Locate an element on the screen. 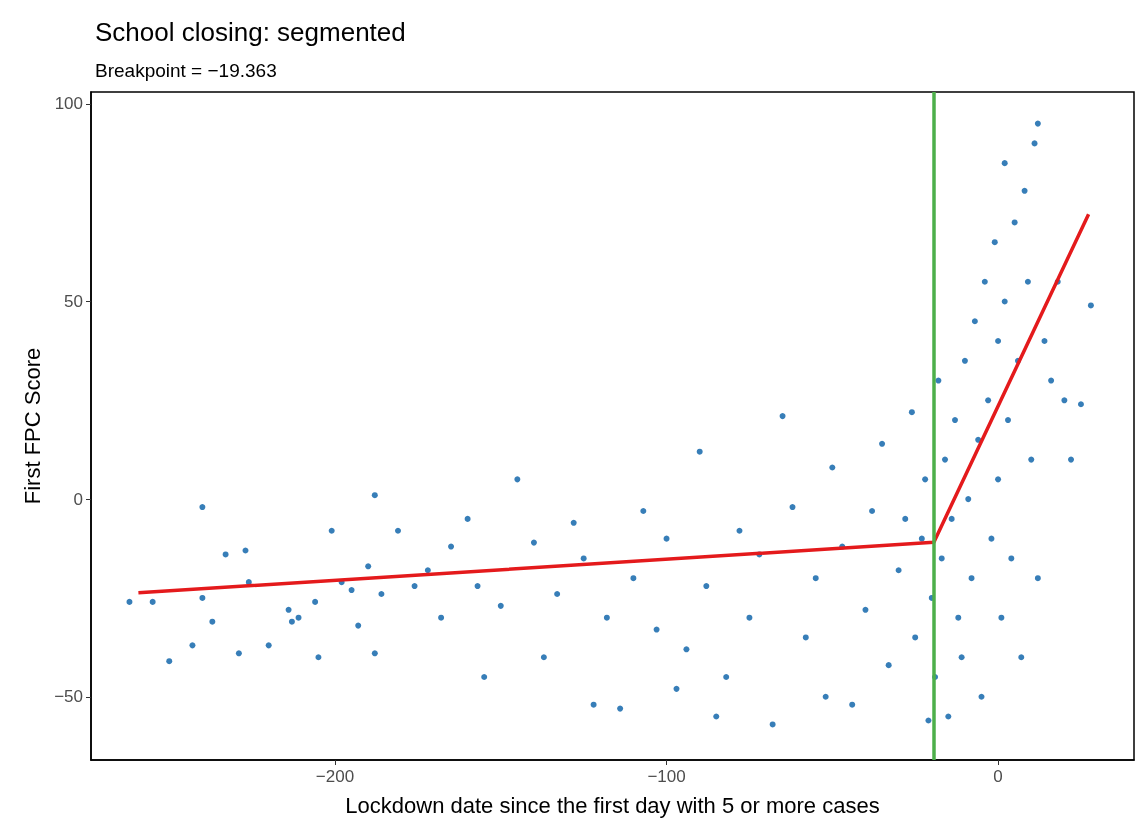 This screenshot has width=1144, height=829. y-axis-title: First FPC Score is located at coordinates (32, 426).